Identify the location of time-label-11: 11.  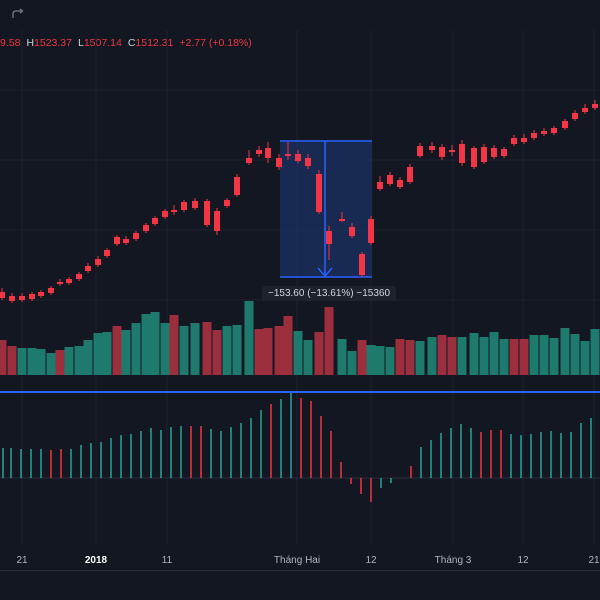
(167, 560).